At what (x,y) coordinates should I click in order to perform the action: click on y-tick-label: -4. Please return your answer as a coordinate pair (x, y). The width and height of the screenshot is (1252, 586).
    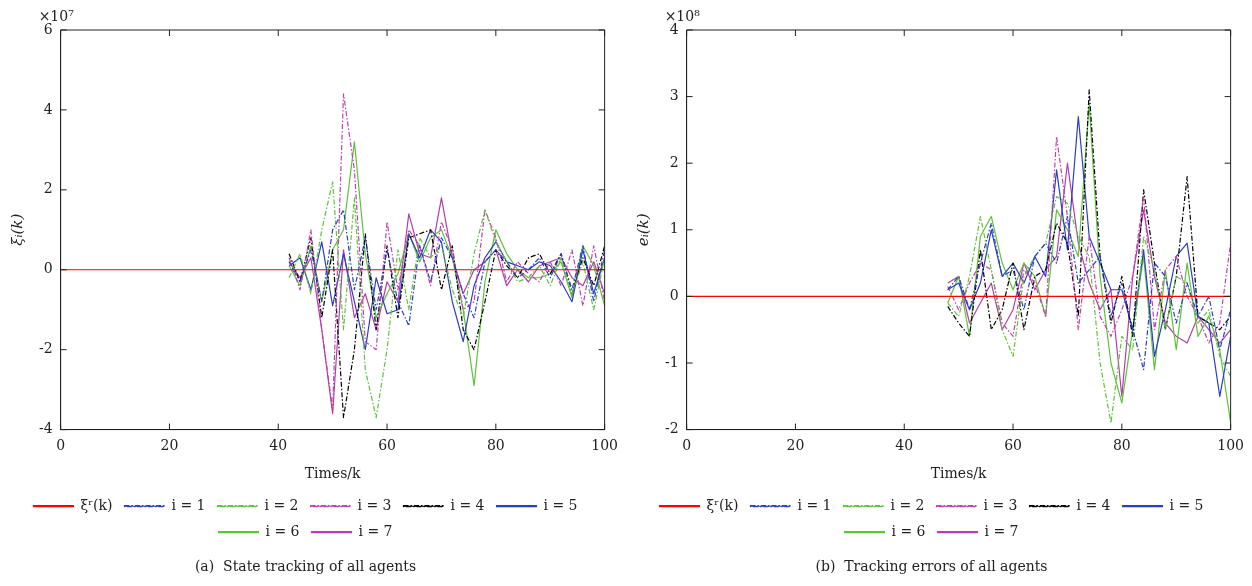
    Looking at the image, I should click on (46, 428).